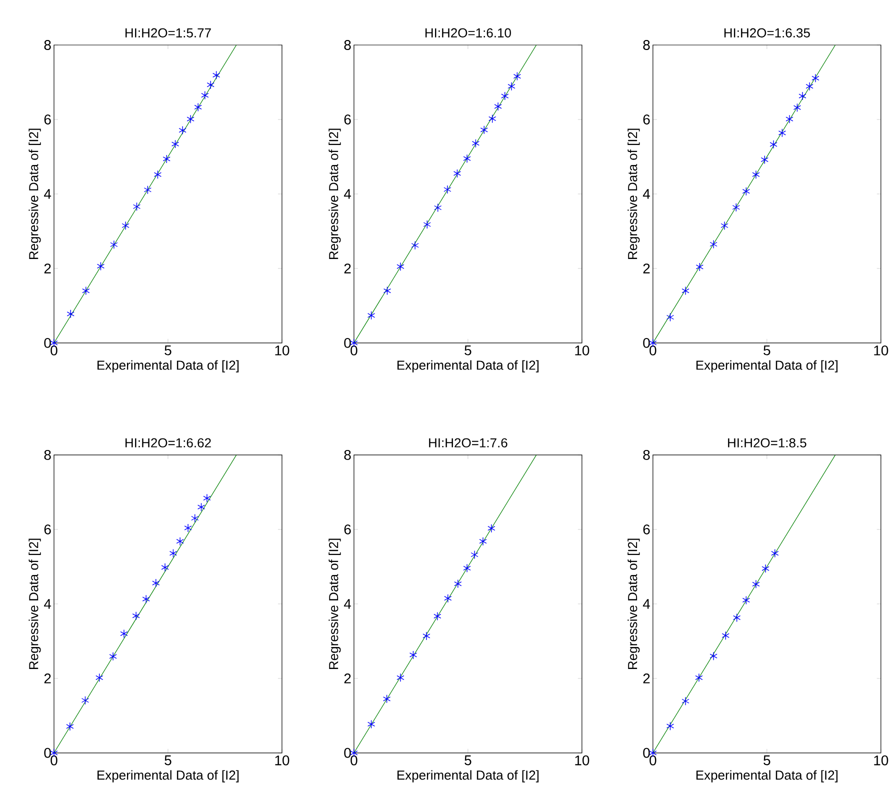 This screenshot has width=893, height=807. Describe the element at coordinates (468, 33) in the screenshot. I see `chart-title: HI:H2O=1:6.10` at that location.